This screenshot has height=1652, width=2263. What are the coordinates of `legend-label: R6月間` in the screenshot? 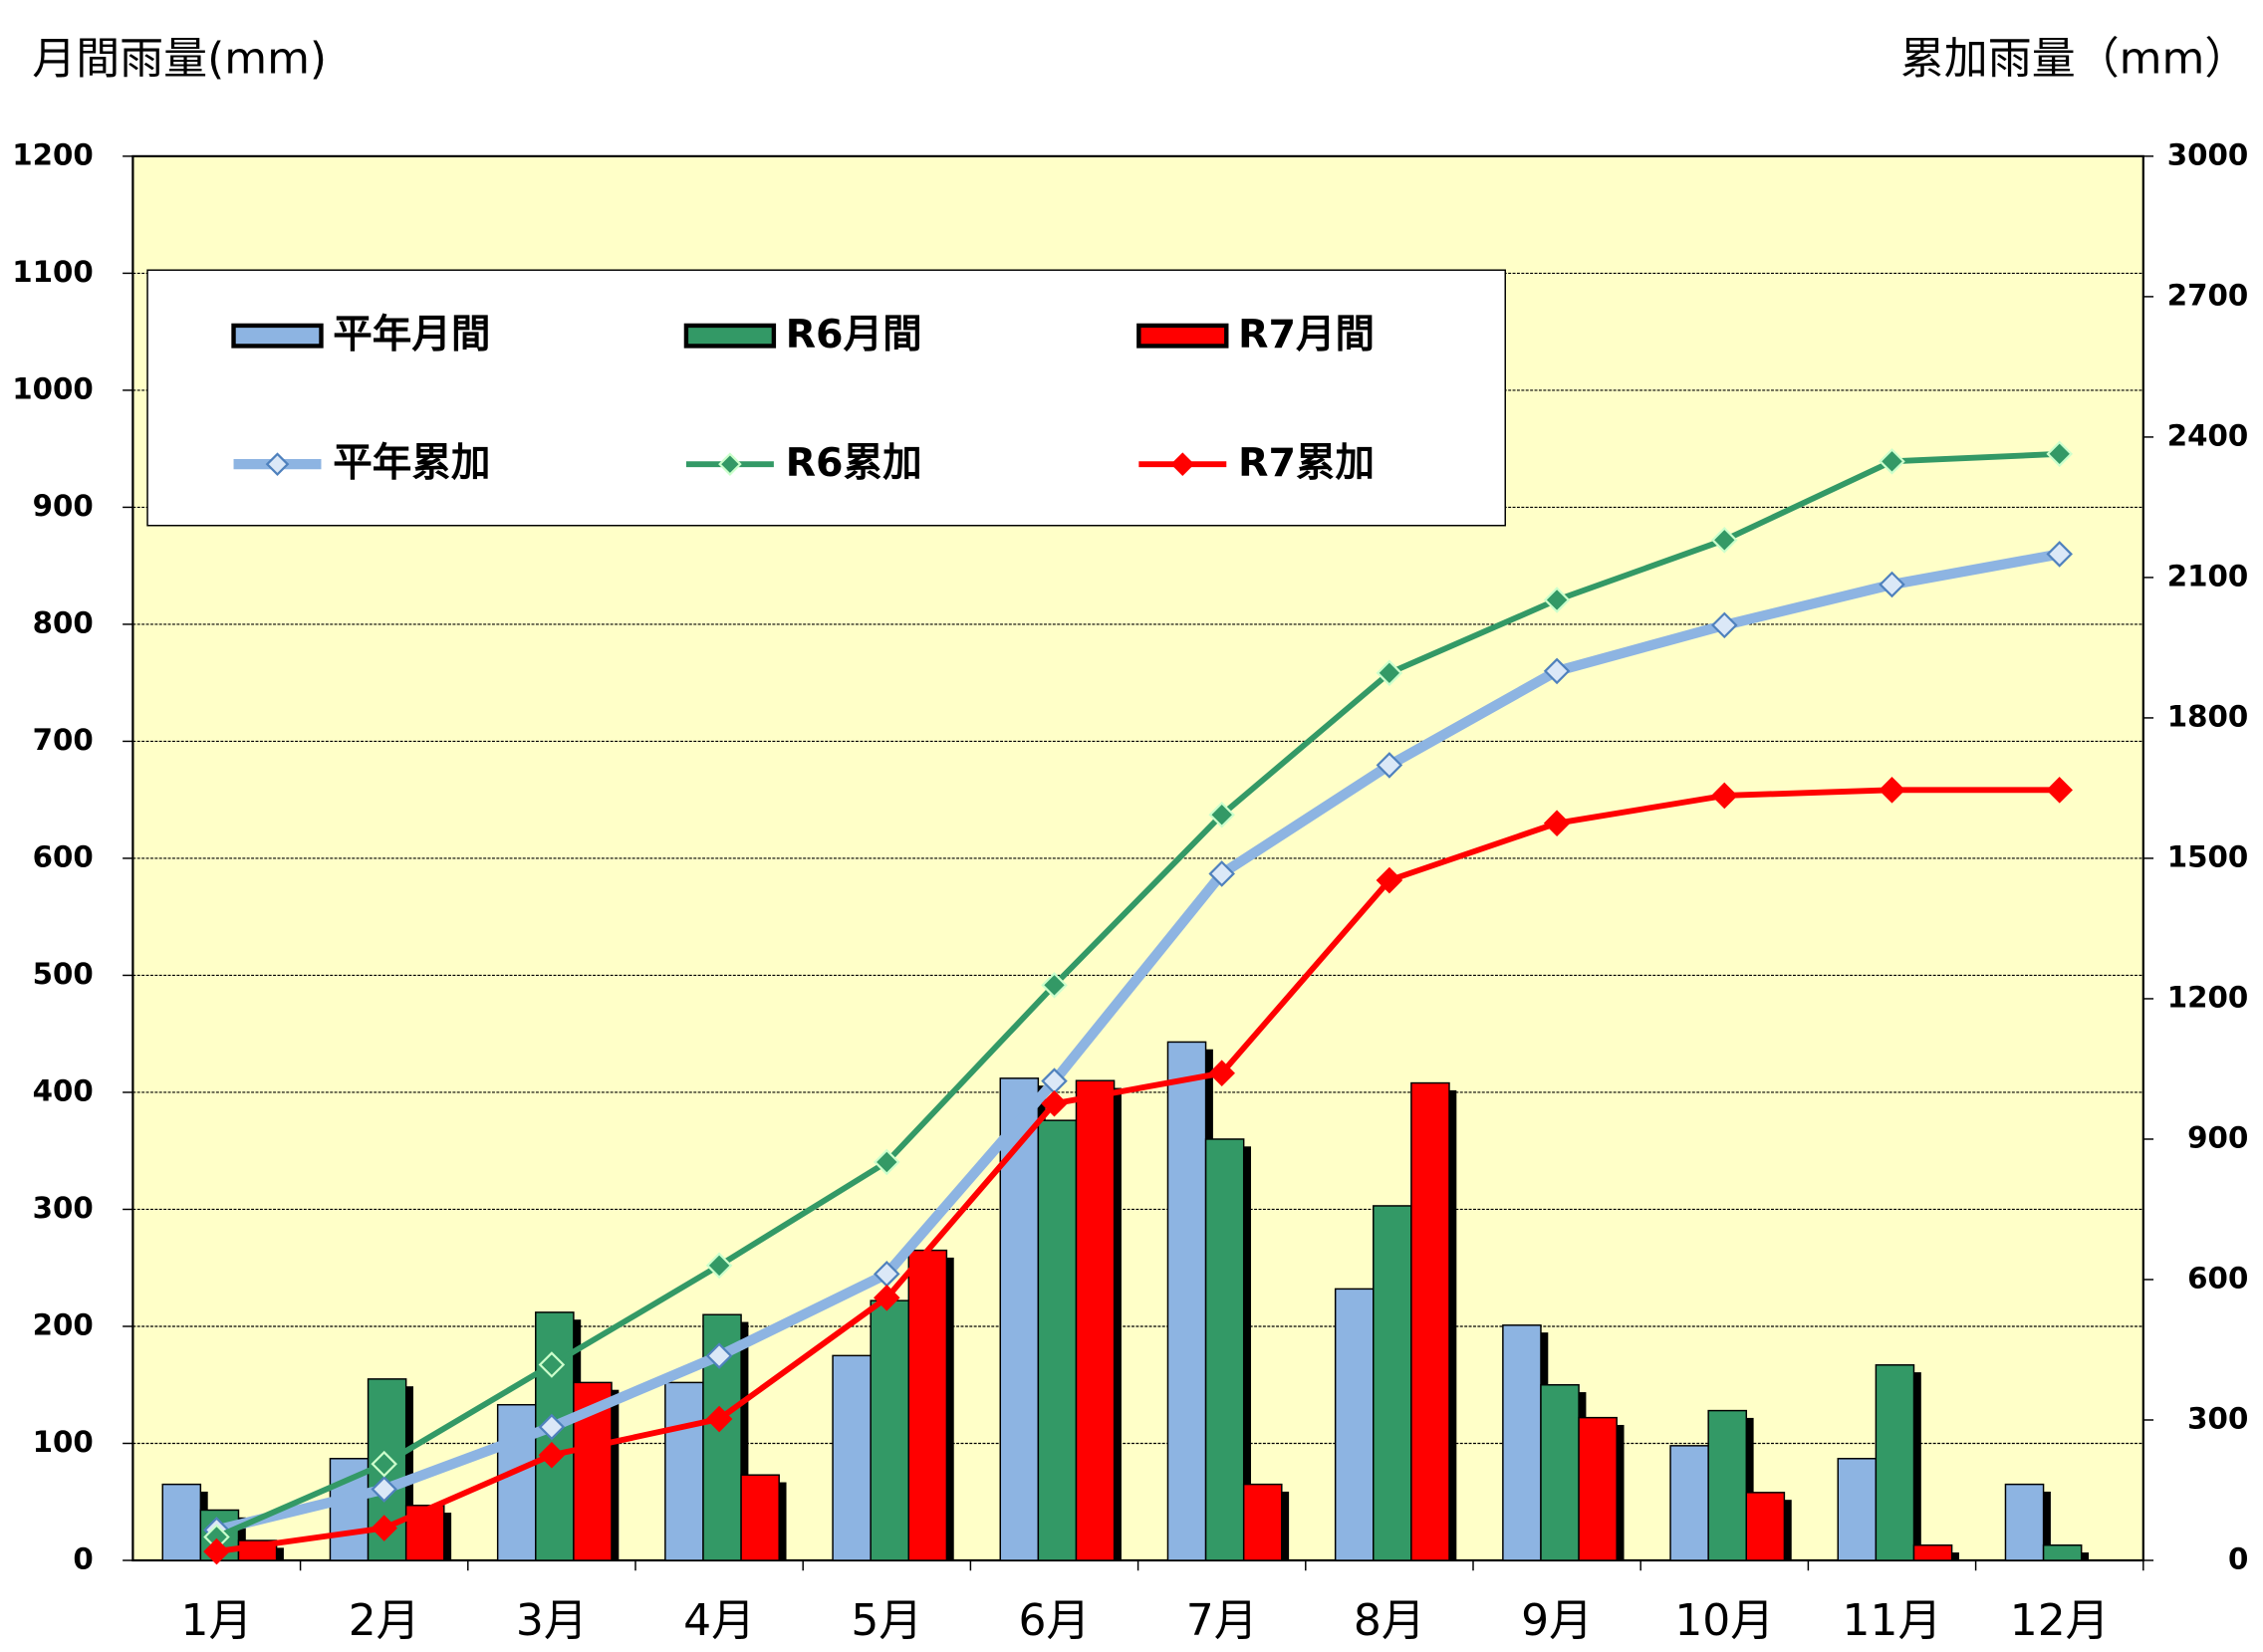 It's located at (854, 334).